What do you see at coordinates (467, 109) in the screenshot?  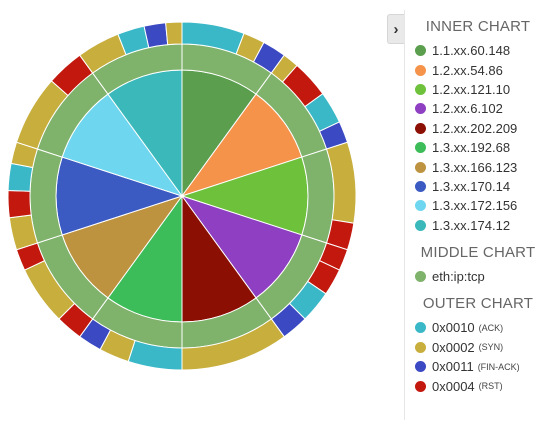 I see `legend-label: 1.2.xx.6.102` at bounding box center [467, 109].